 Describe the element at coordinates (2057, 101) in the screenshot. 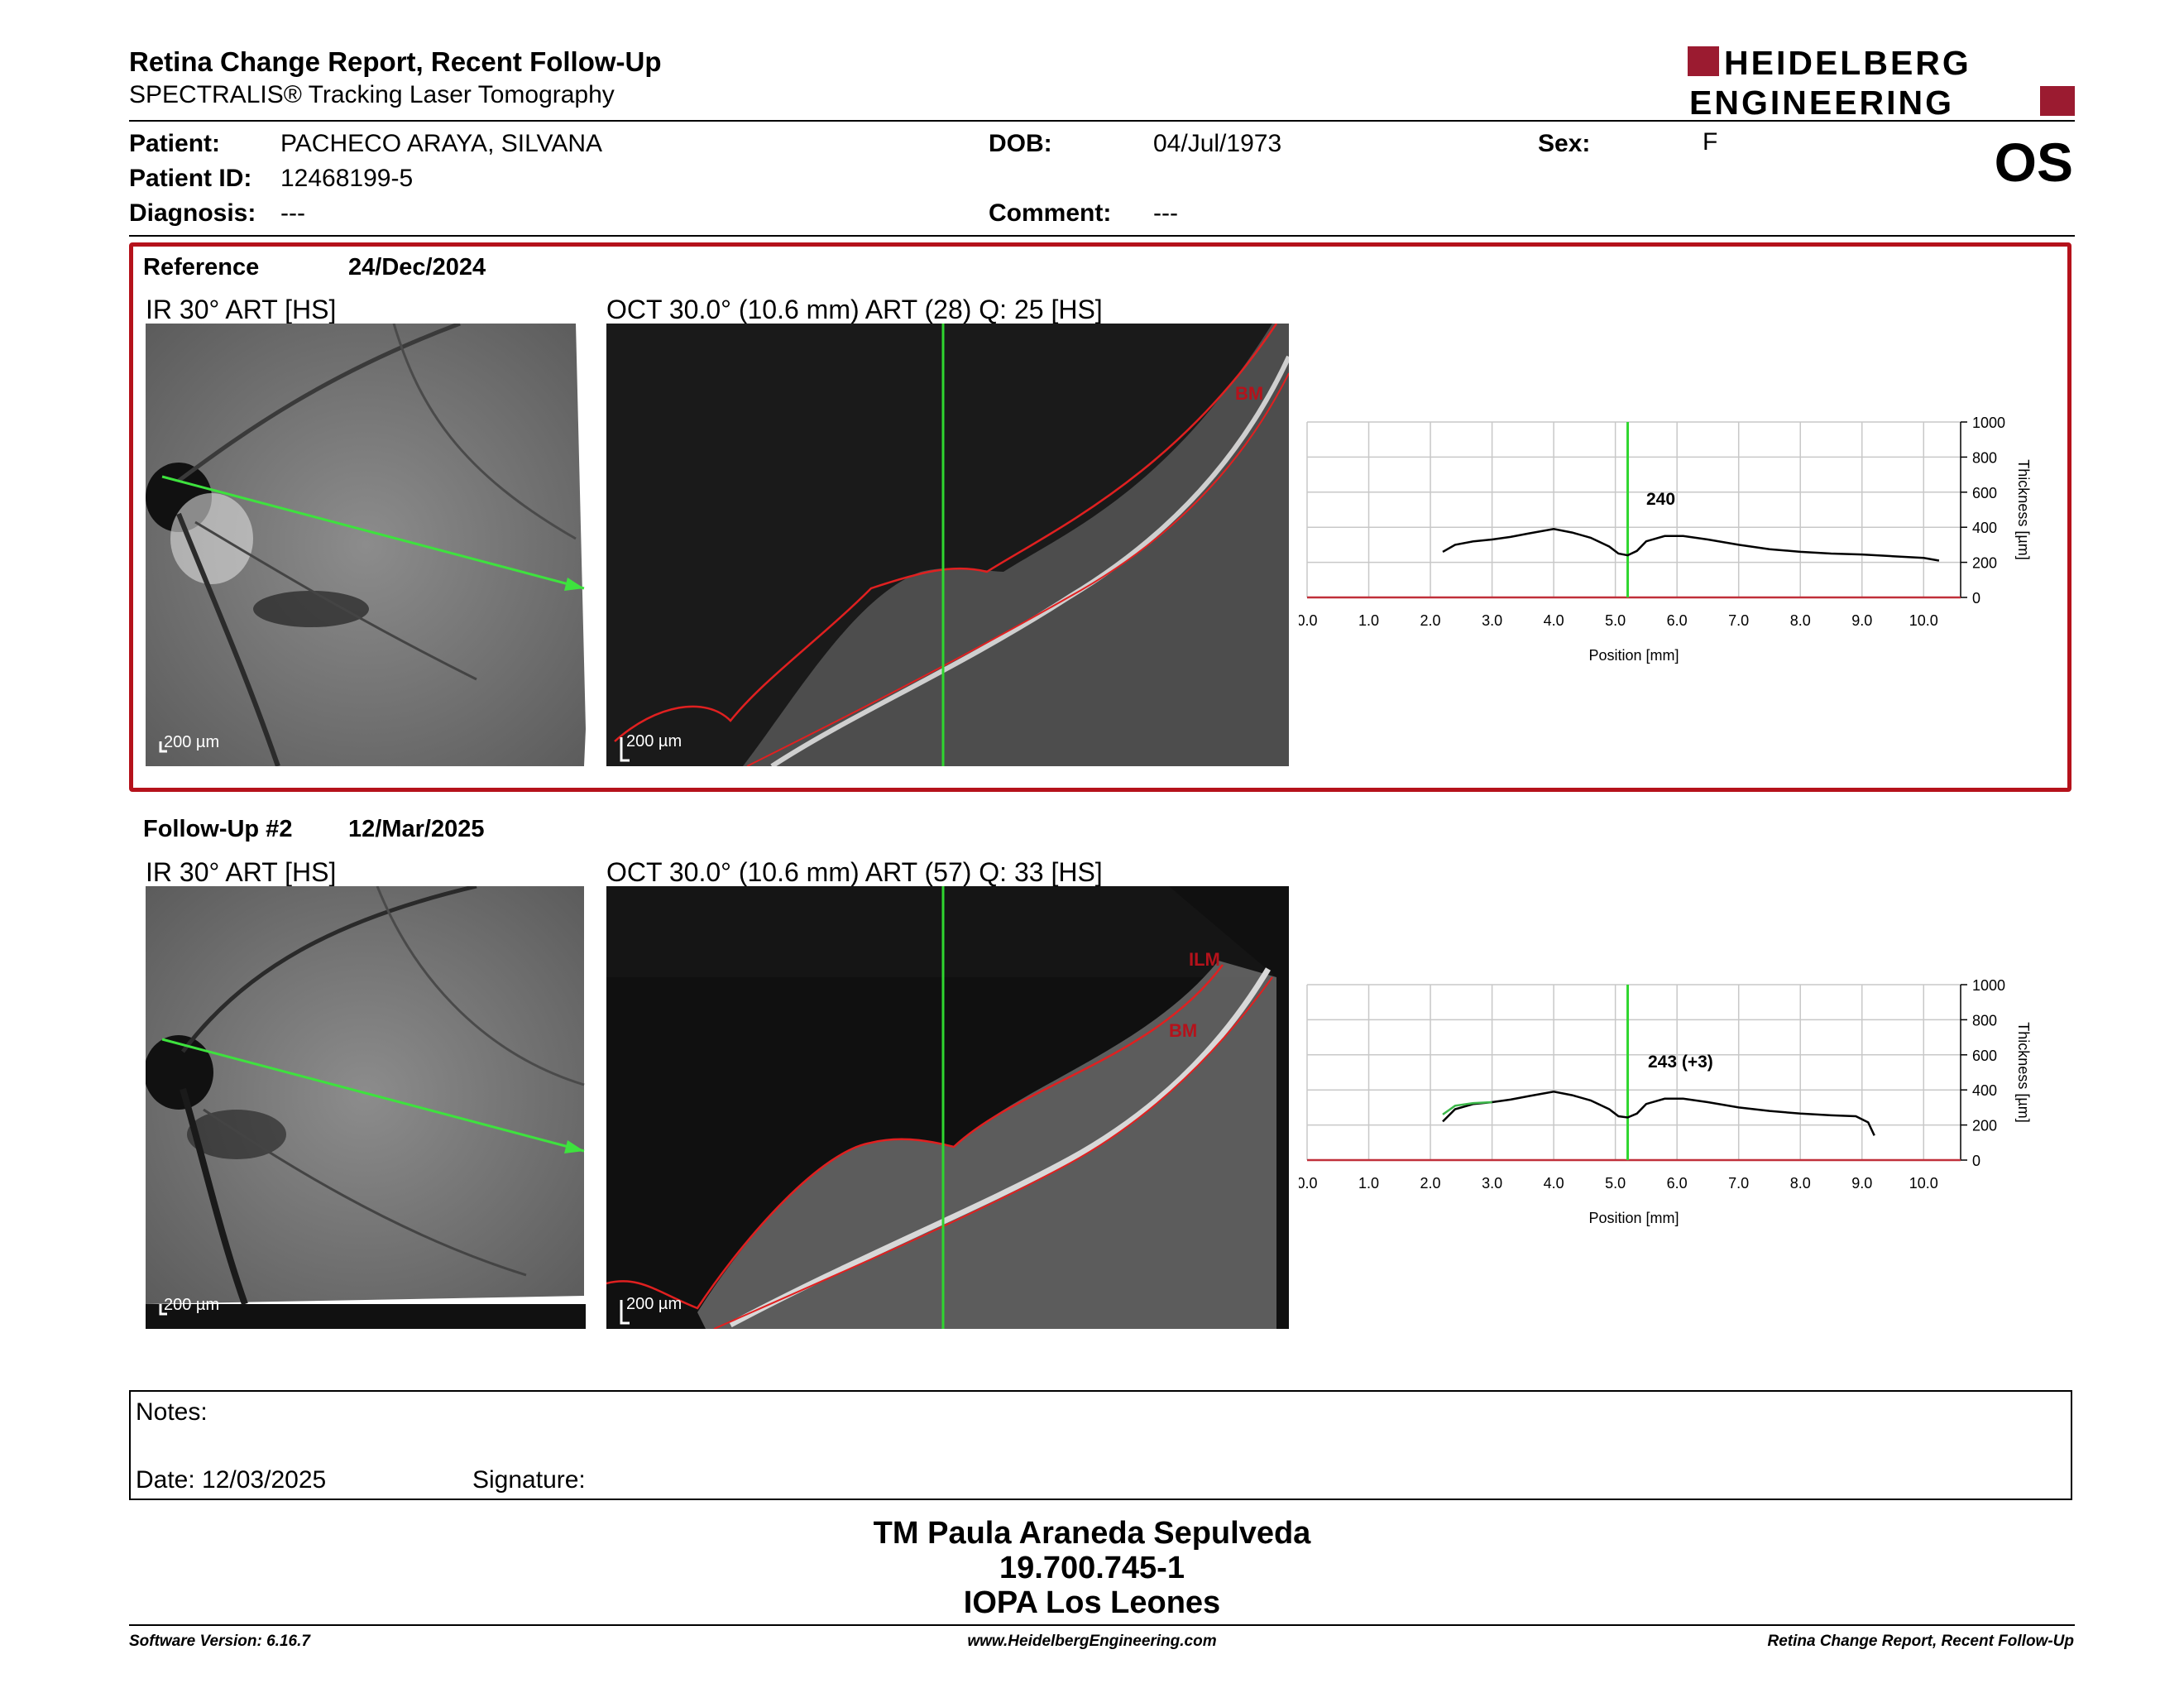

I see `logo-block-bottom` at that location.